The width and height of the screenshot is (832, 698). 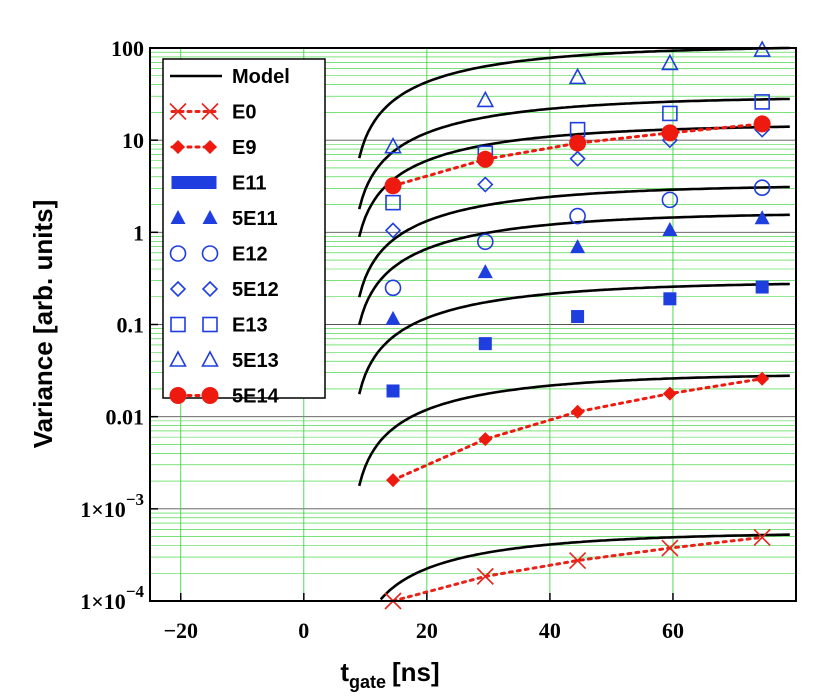 What do you see at coordinates (762, 537) in the screenshot?
I see `data-point-e0` at bounding box center [762, 537].